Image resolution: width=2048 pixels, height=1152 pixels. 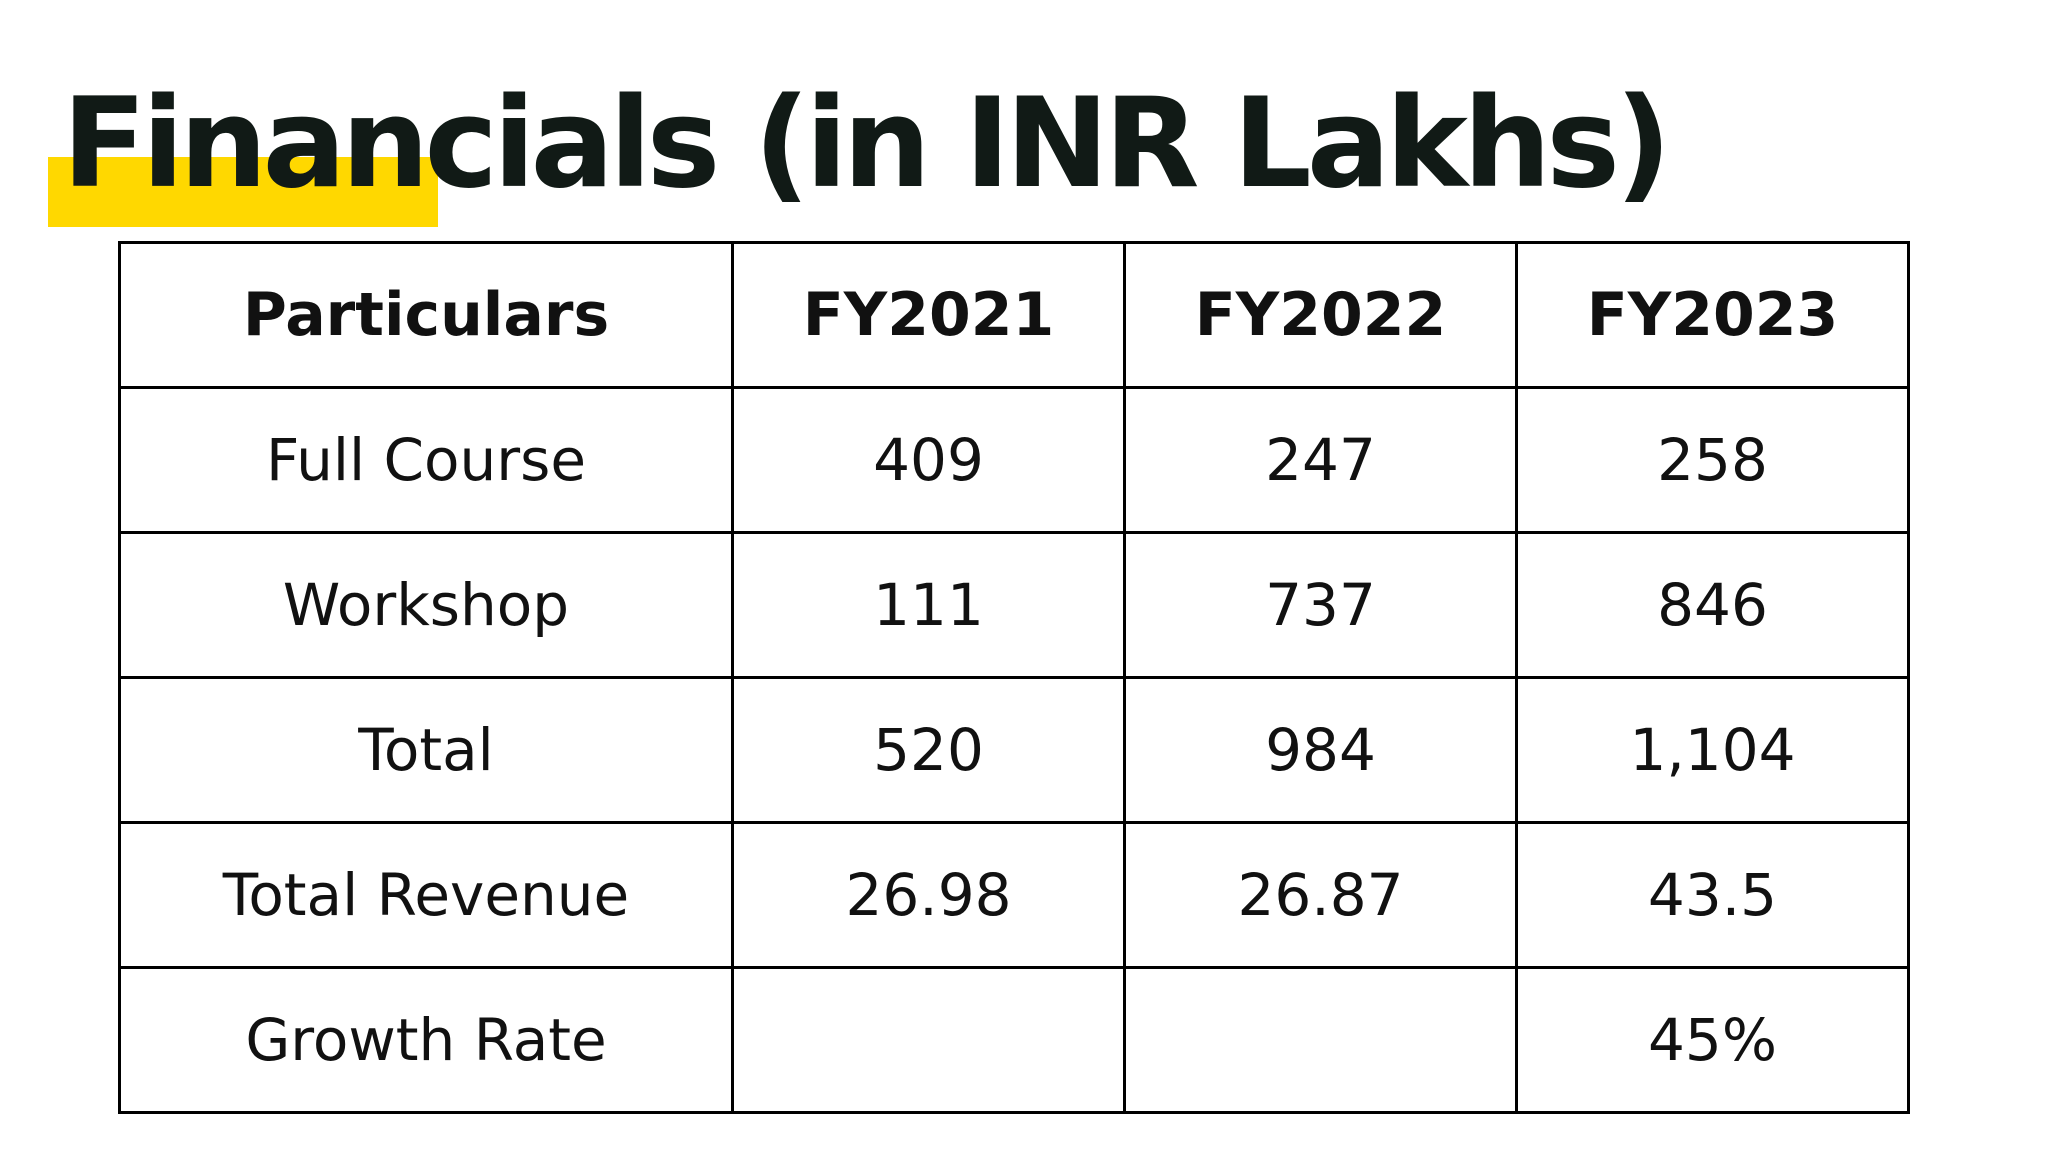 I want to click on table-cell: 45%, so click(x=1712, y=1040).